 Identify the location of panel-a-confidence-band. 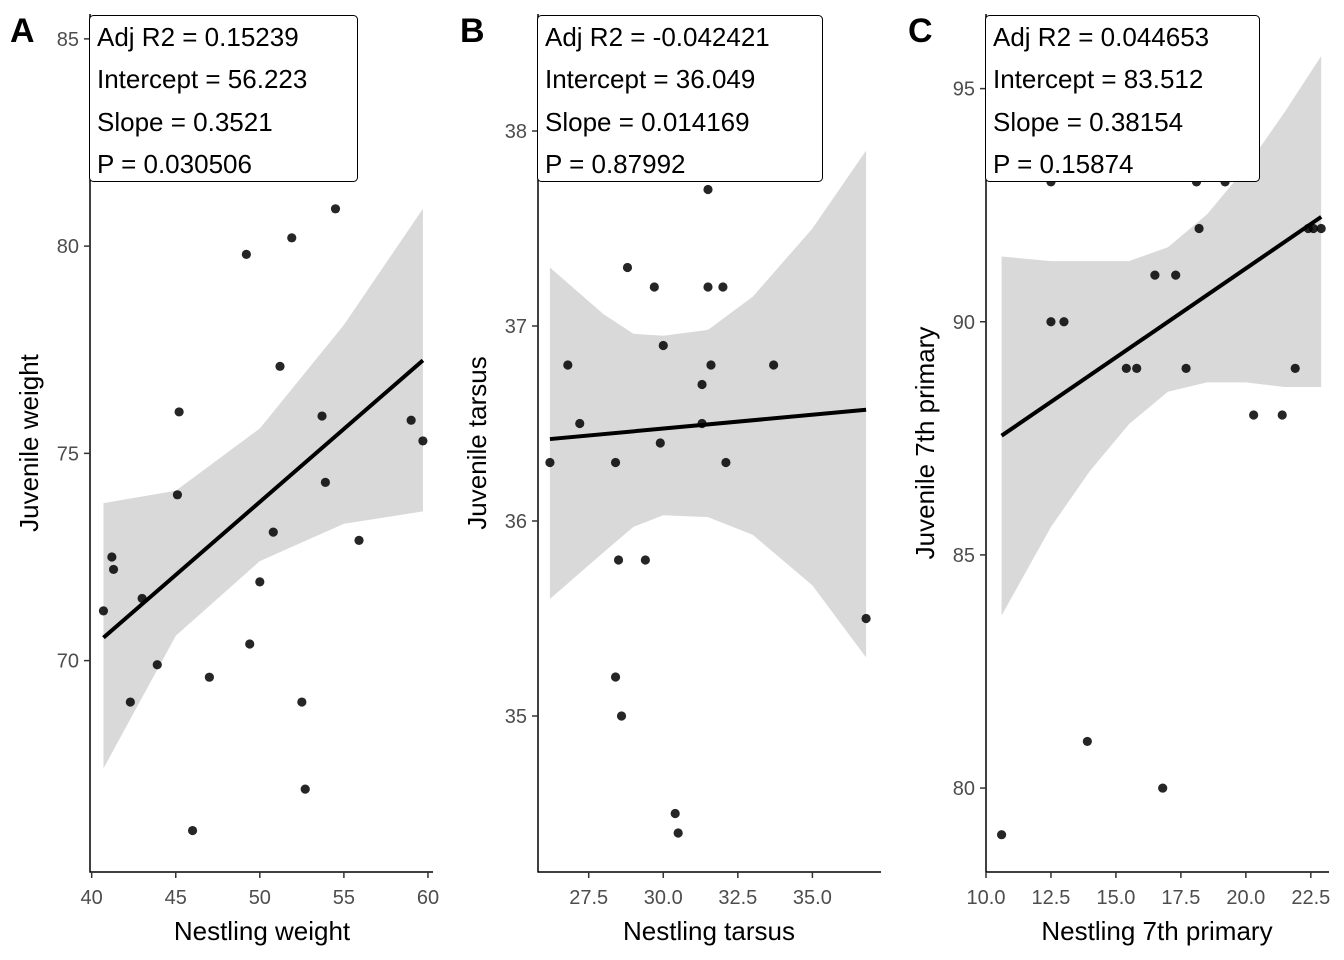
(263, 488).